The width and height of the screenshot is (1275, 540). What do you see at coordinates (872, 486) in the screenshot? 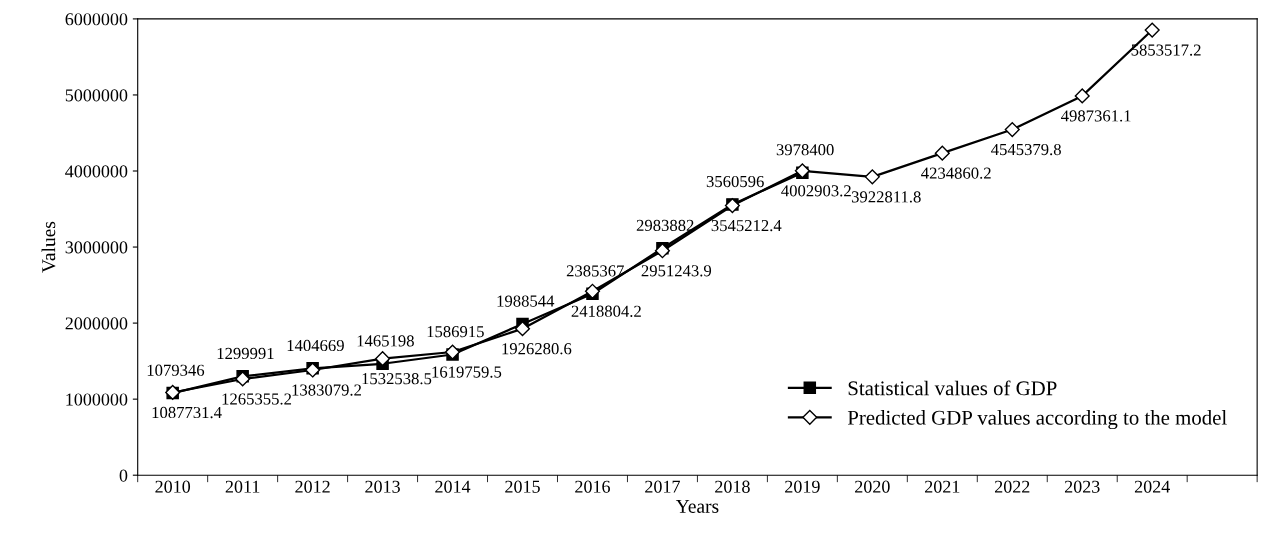
I see `x-tick-label: 2020` at bounding box center [872, 486].